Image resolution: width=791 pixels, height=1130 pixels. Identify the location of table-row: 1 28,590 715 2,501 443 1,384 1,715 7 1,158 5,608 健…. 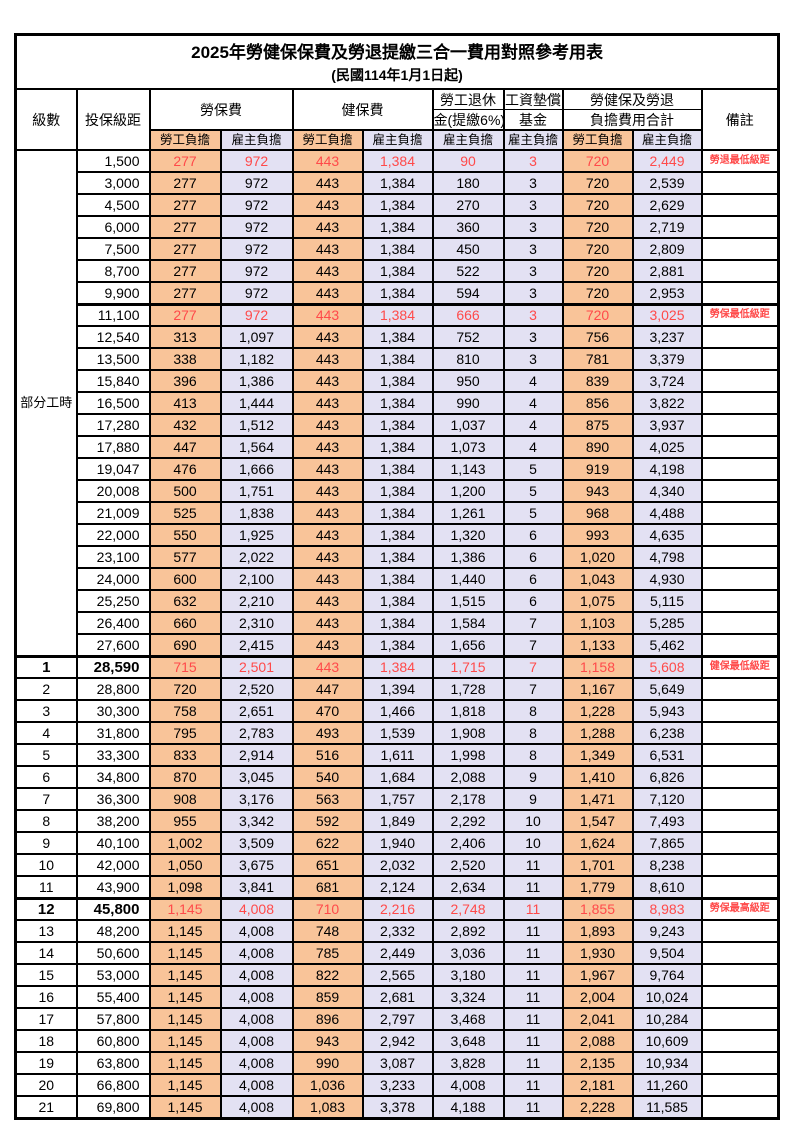
(397, 666).